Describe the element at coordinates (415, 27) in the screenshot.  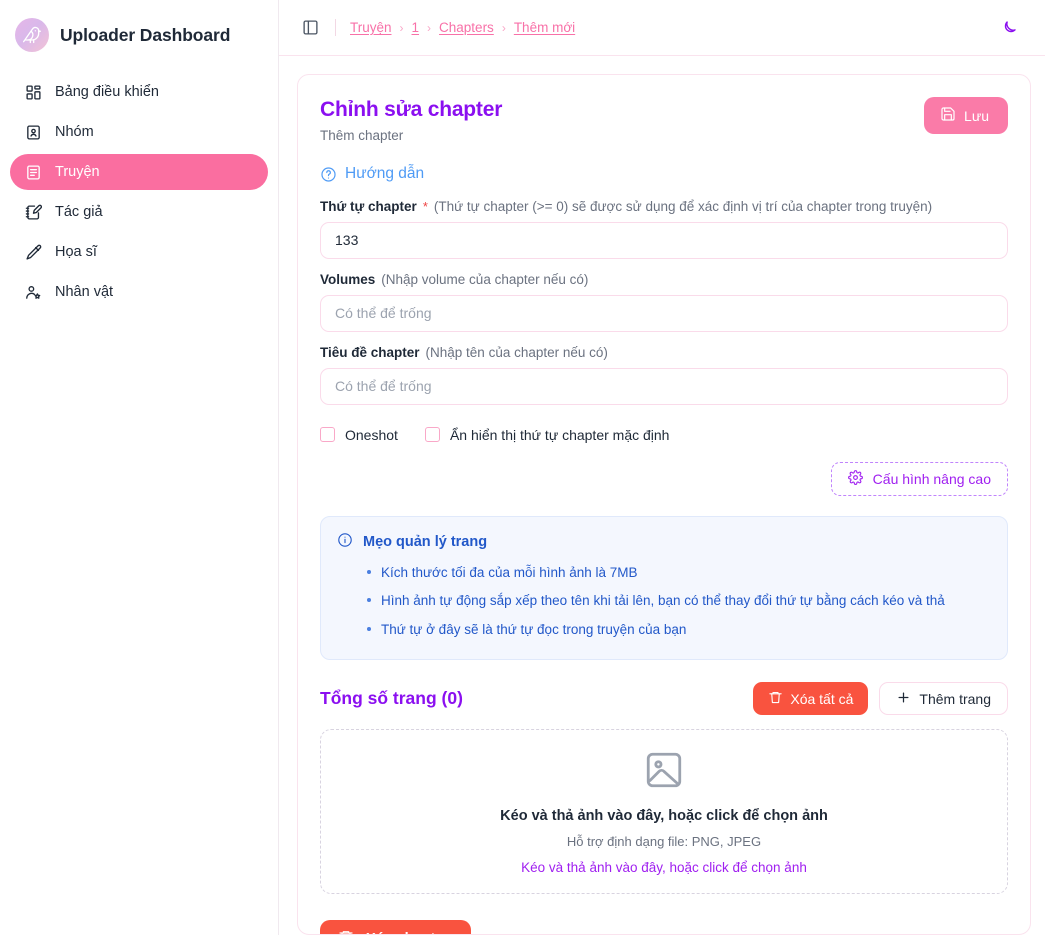
I see `breadcrumb-item-1: 1` at that location.